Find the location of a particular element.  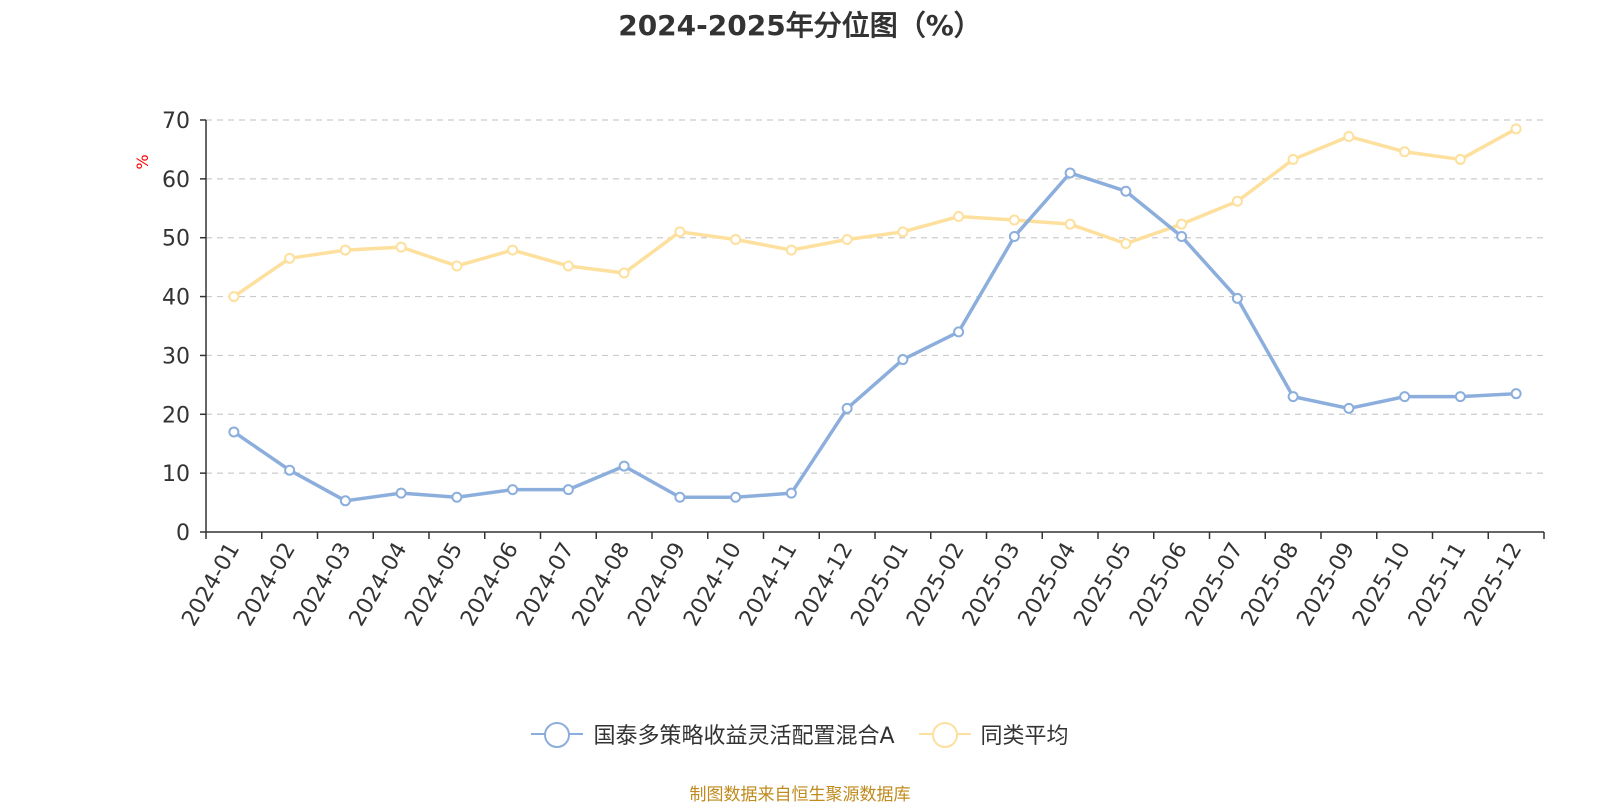

y-tick-label: 70 is located at coordinates (176, 121).